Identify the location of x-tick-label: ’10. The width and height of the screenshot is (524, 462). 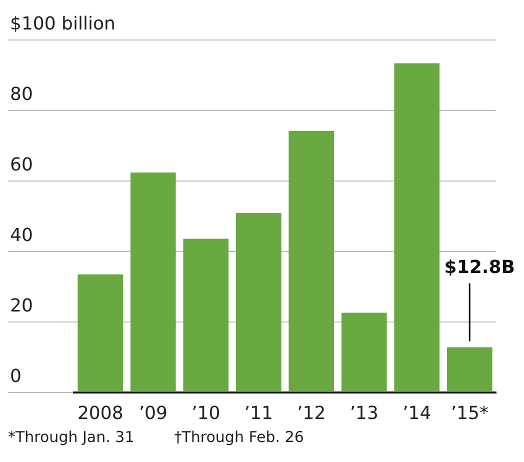
(206, 413).